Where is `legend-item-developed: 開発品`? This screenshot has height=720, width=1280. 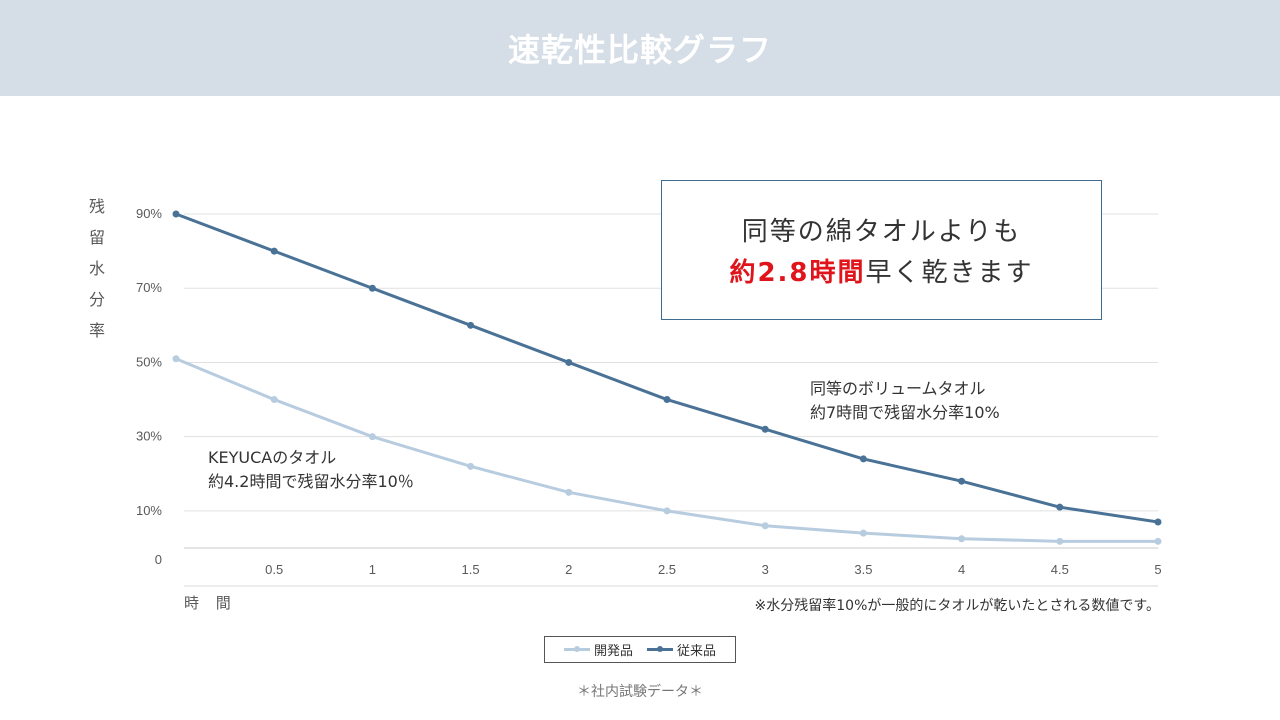
legend-item-developed: 開発品 is located at coordinates (598, 649).